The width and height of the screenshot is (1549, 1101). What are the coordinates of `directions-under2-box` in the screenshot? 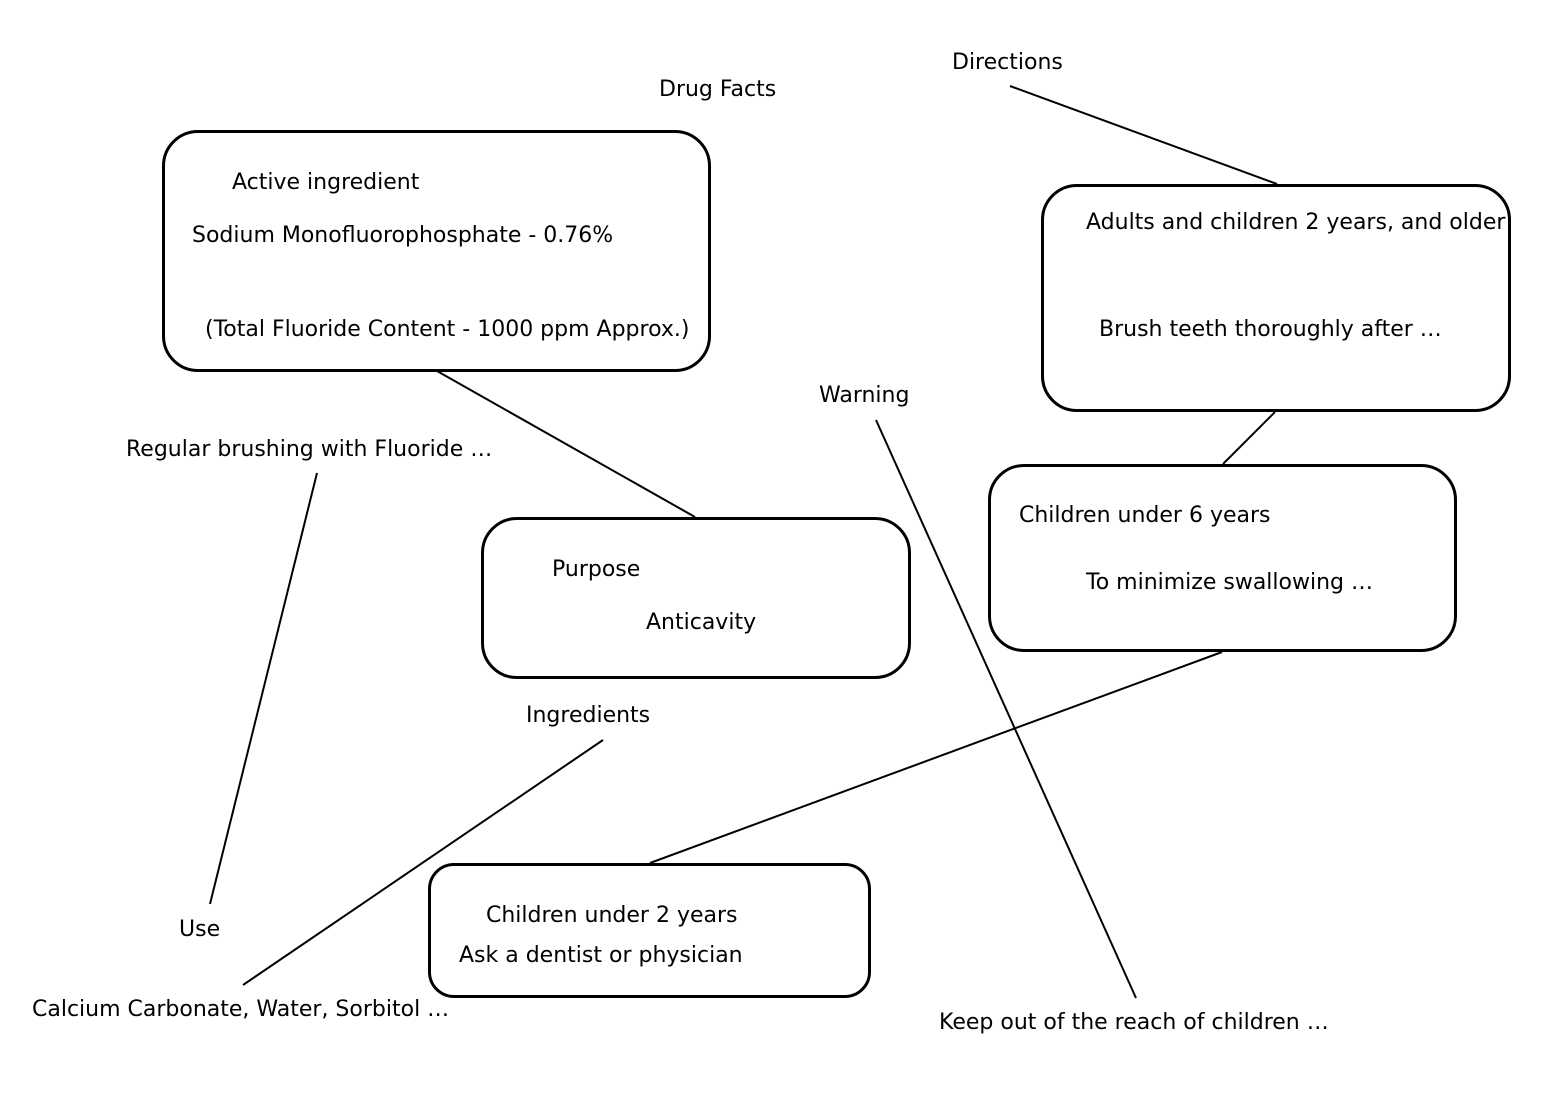 It's located at (649, 930).